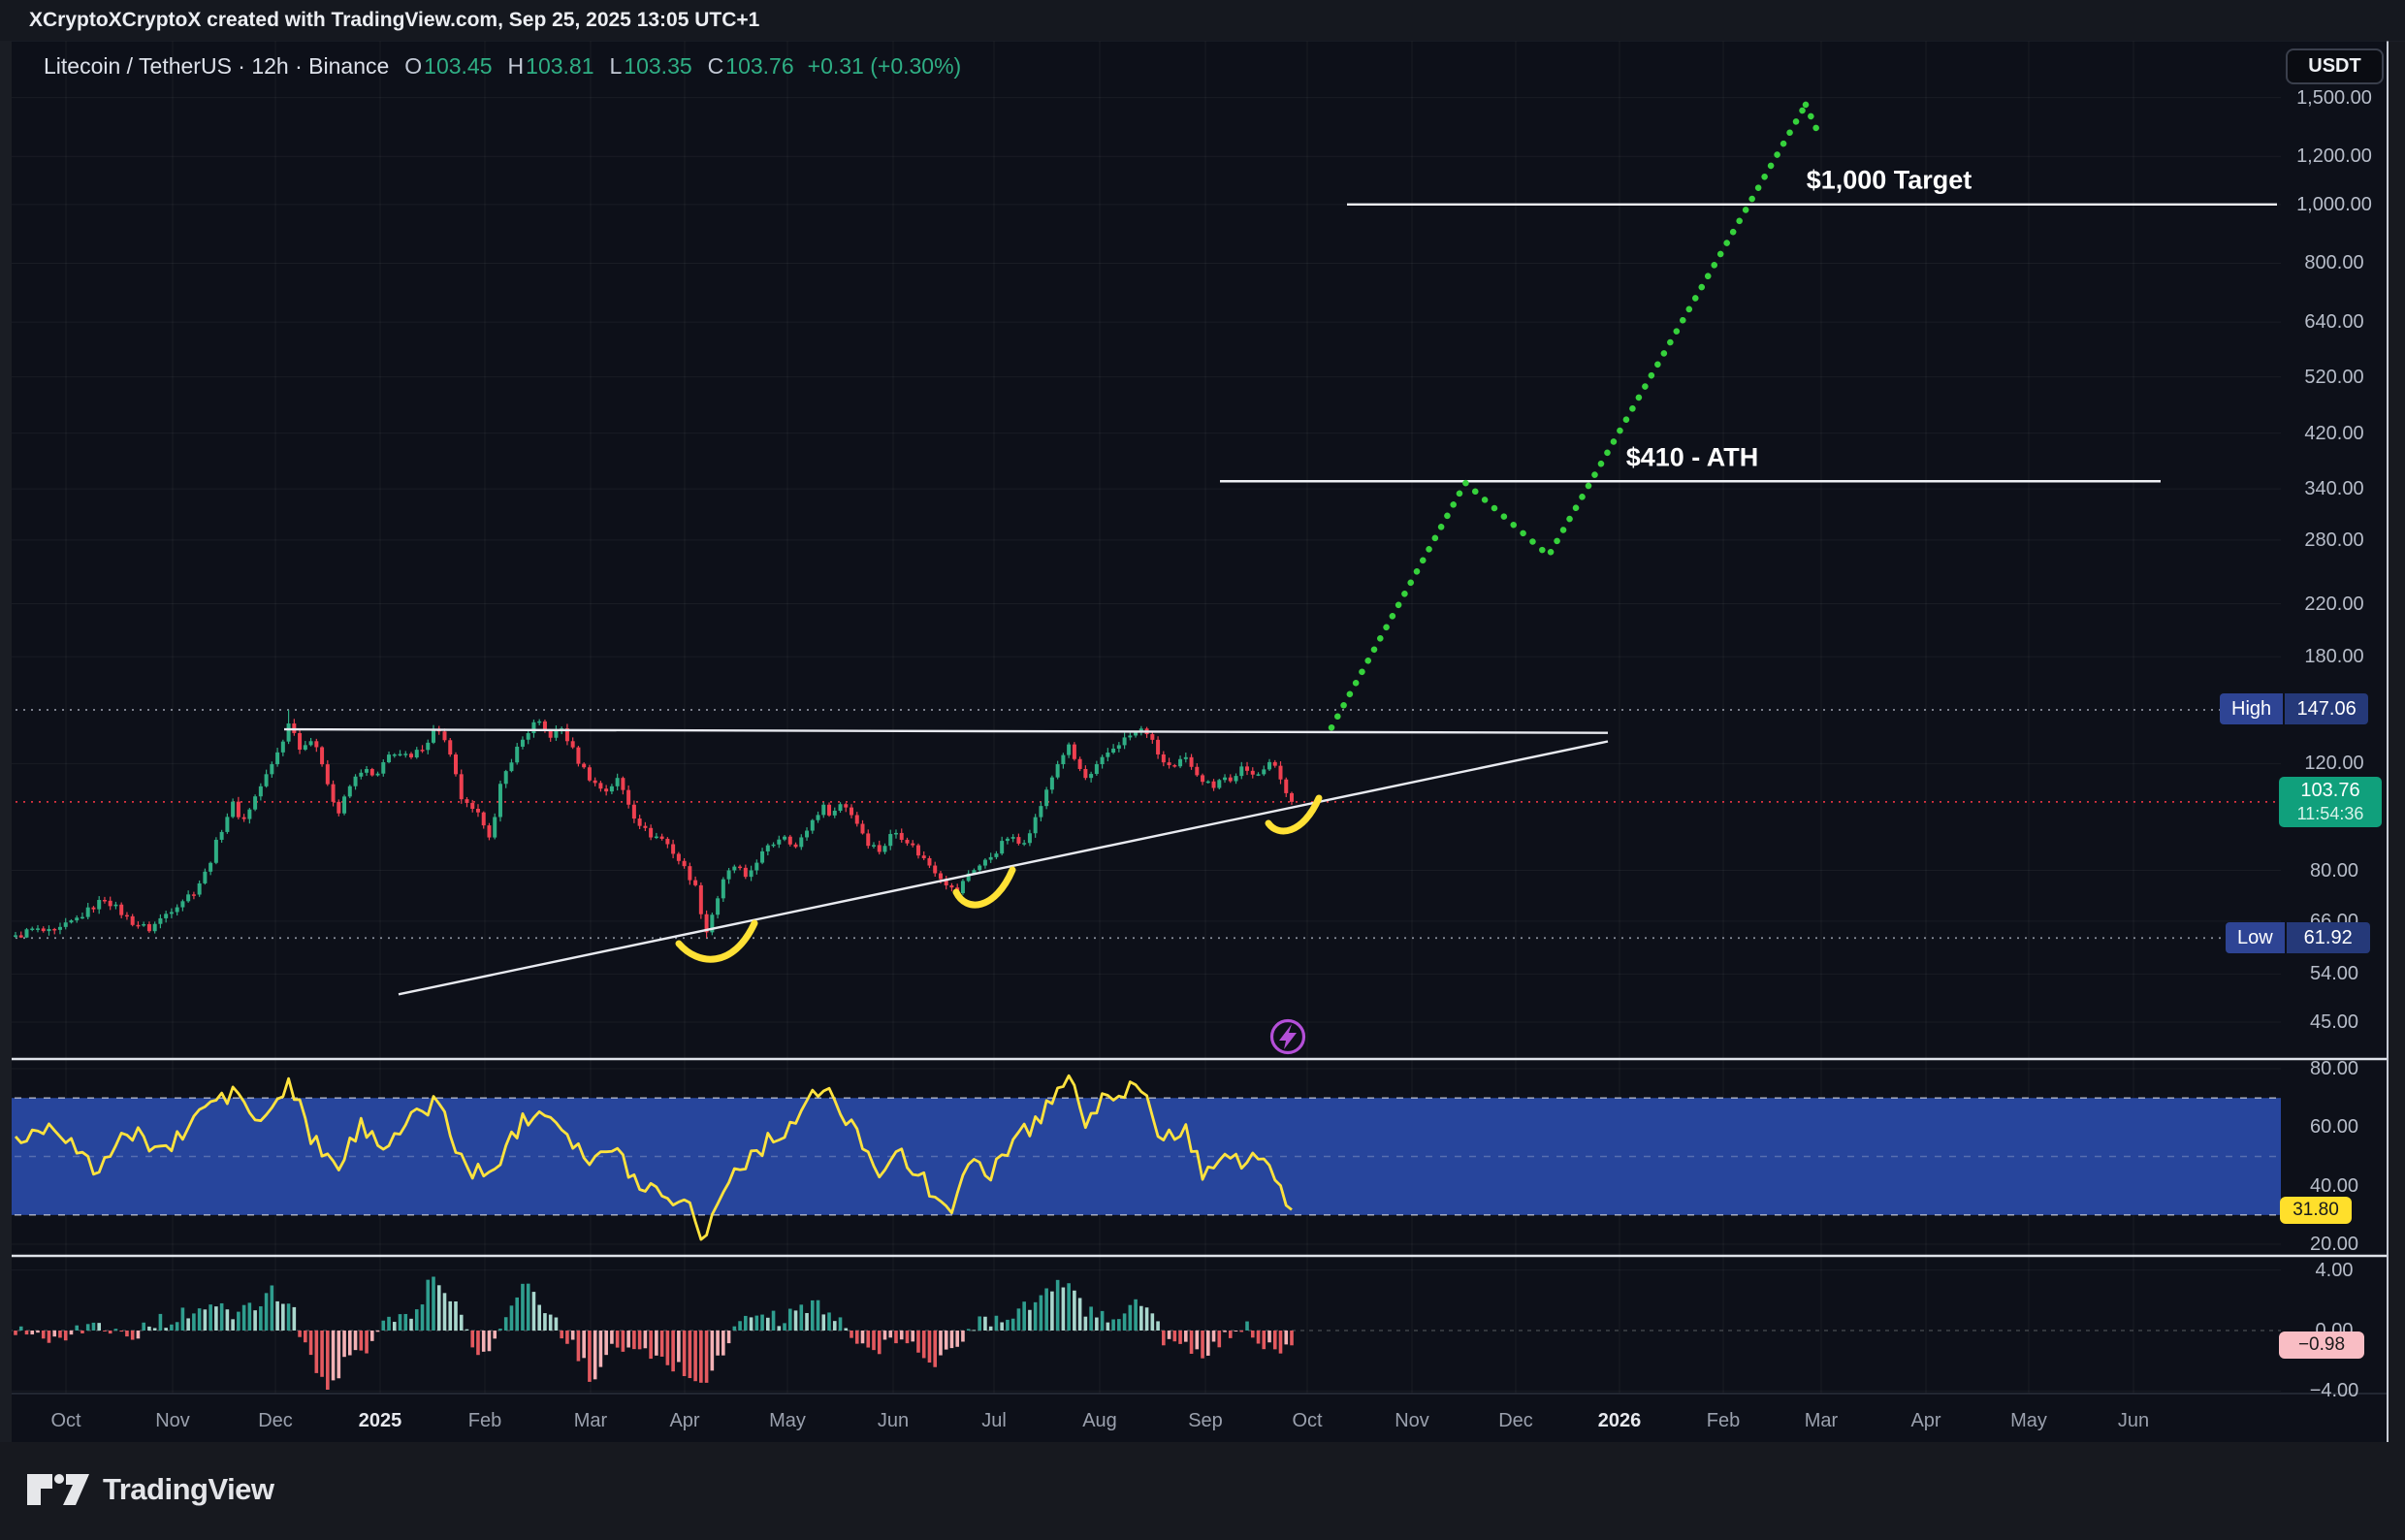  What do you see at coordinates (217, 65) in the screenshot?
I see `symbol-title: Litecoin / TetherUS · 12h · Binance` at bounding box center [217, 65].